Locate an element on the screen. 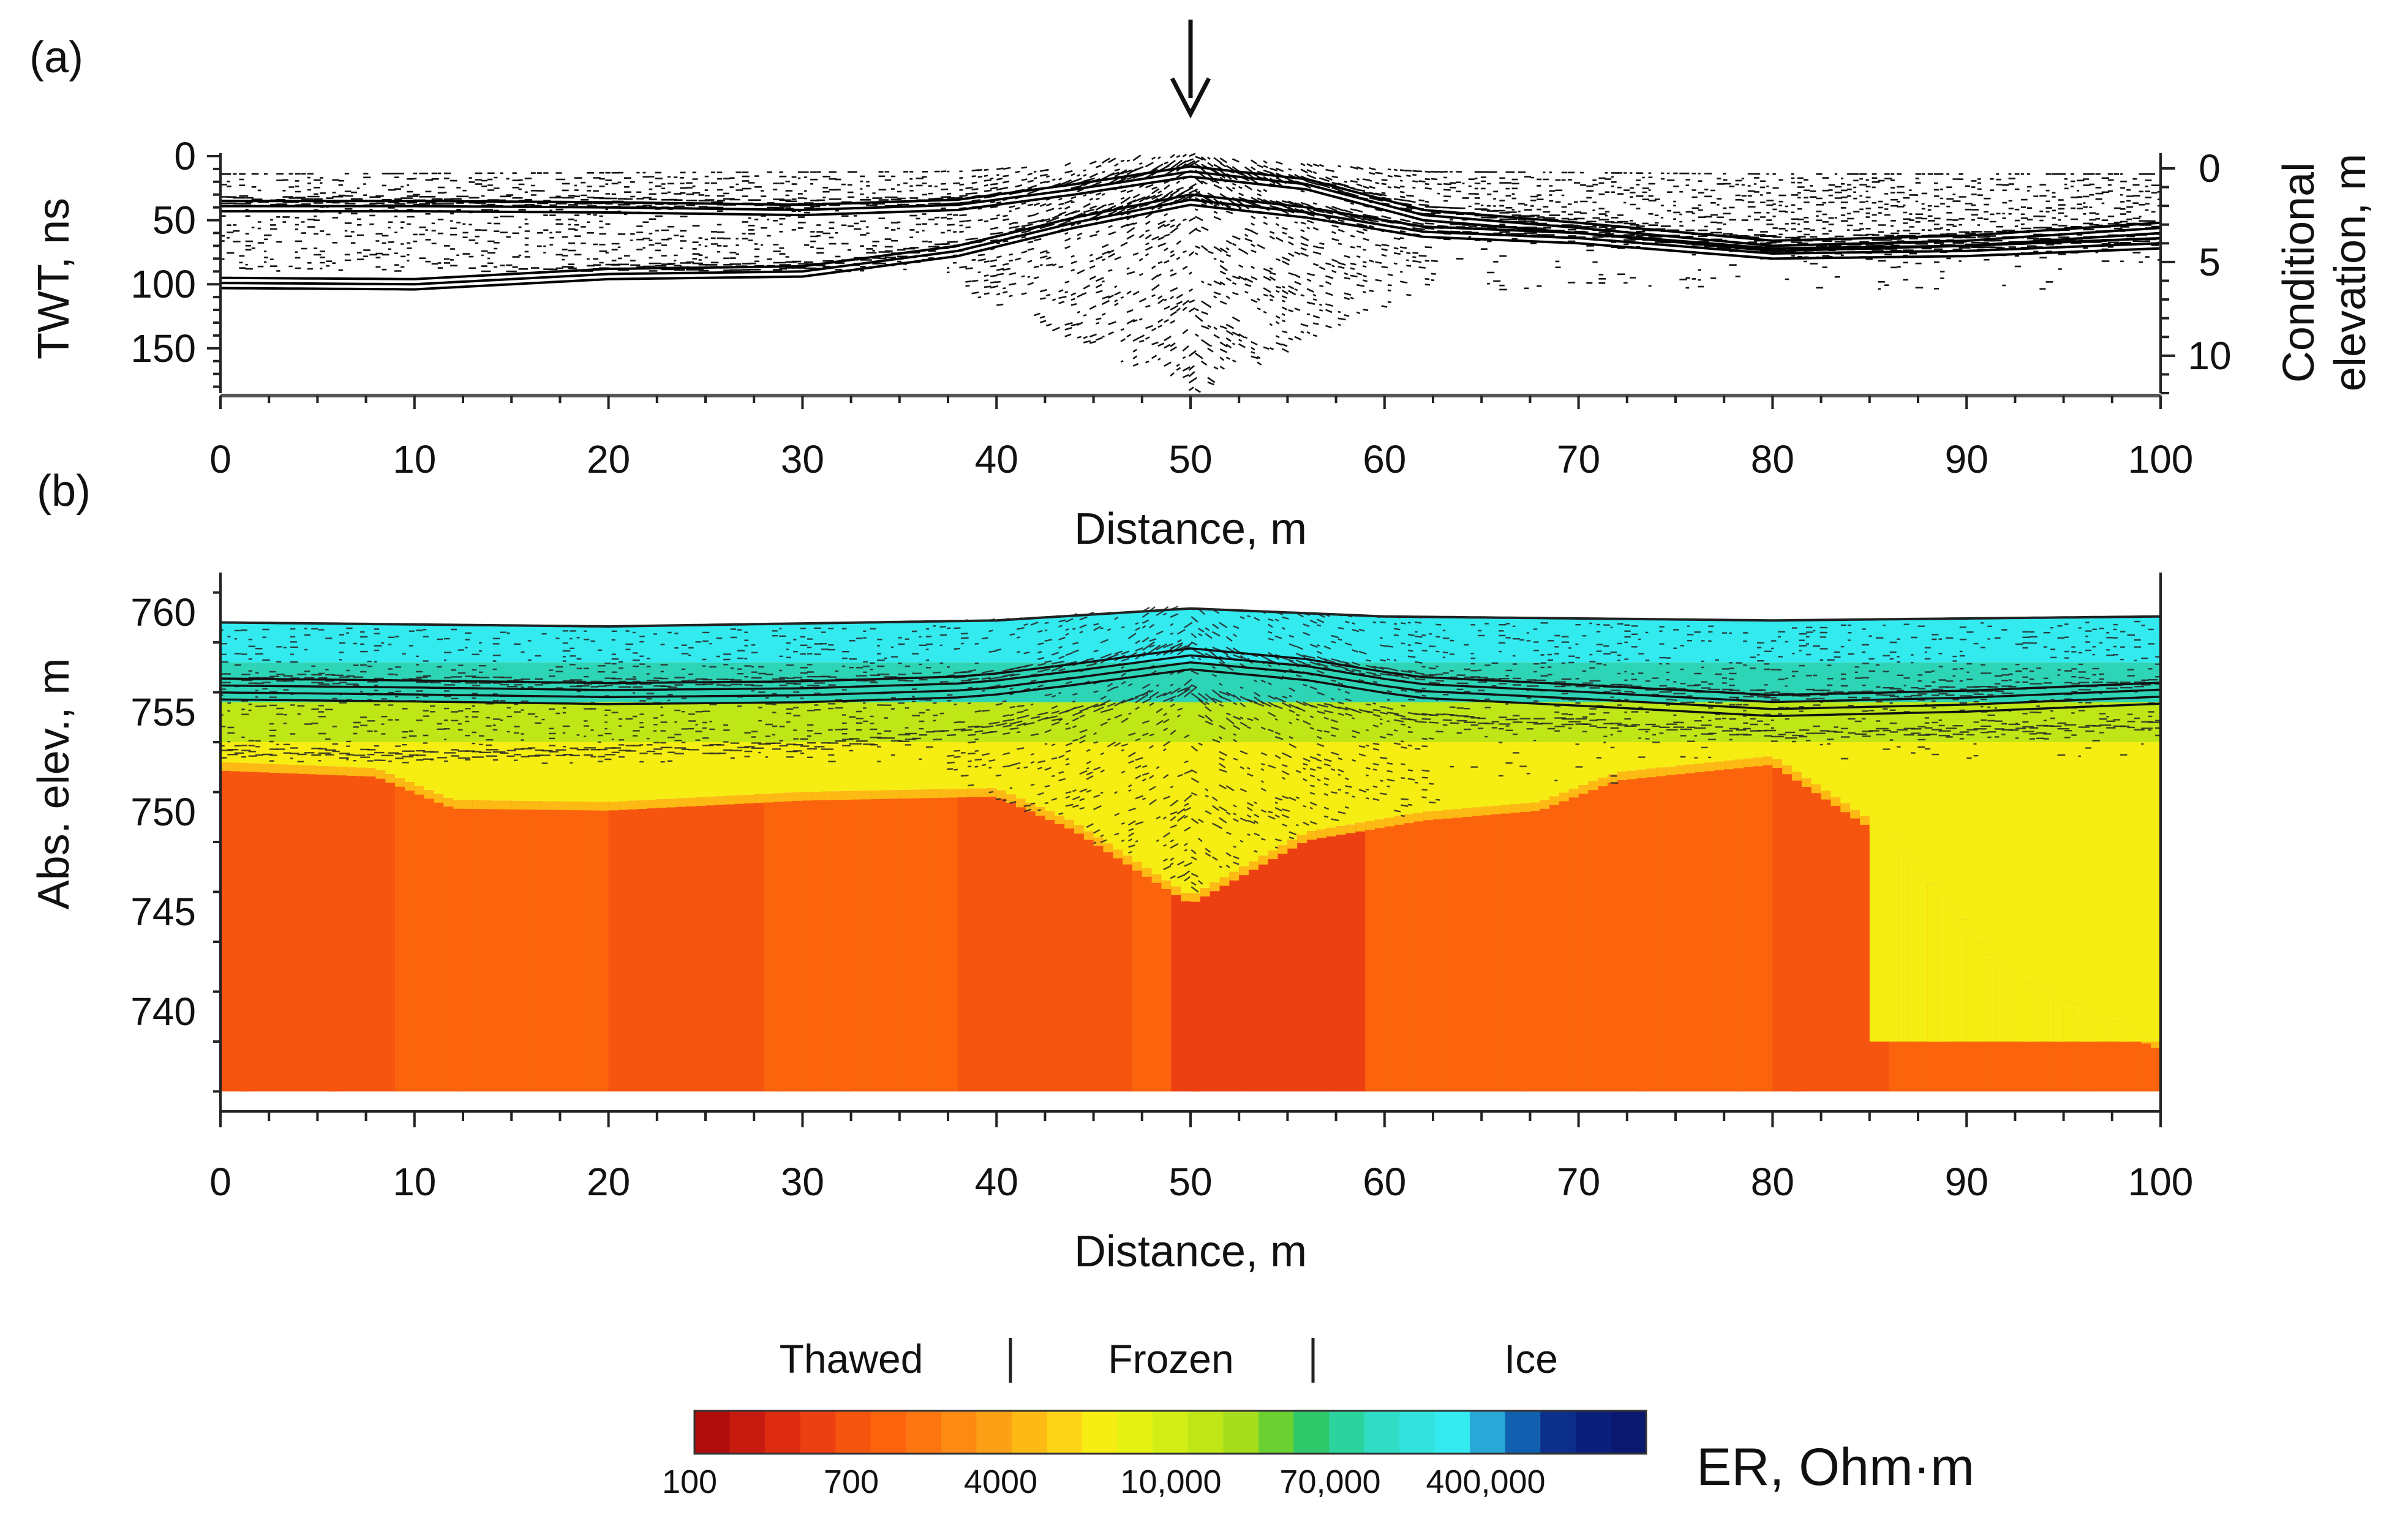 This screenshot has height=1518, width=2408. axis-a-right-tick-label: 10 is located at coordinates (2209, 356).